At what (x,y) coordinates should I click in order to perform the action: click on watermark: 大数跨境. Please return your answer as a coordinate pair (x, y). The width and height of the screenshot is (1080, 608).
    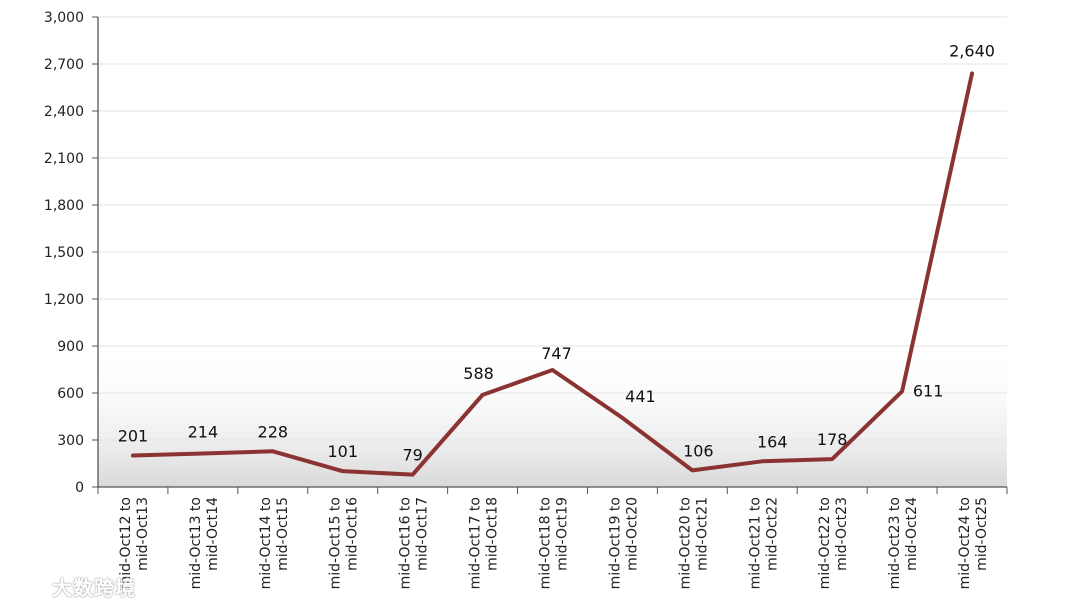
    Looking at the image, I should click on (74, 586).